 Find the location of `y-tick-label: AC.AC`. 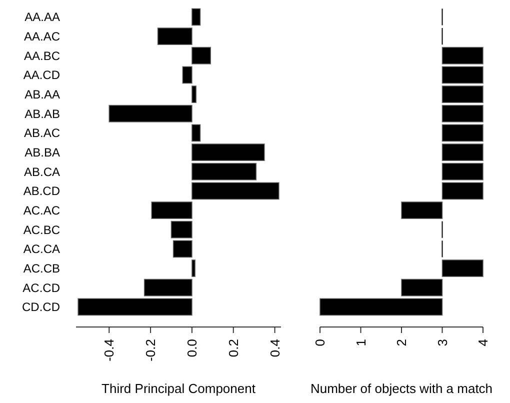

y-tick-label: AC.AC is located at coordinates (41, 210).